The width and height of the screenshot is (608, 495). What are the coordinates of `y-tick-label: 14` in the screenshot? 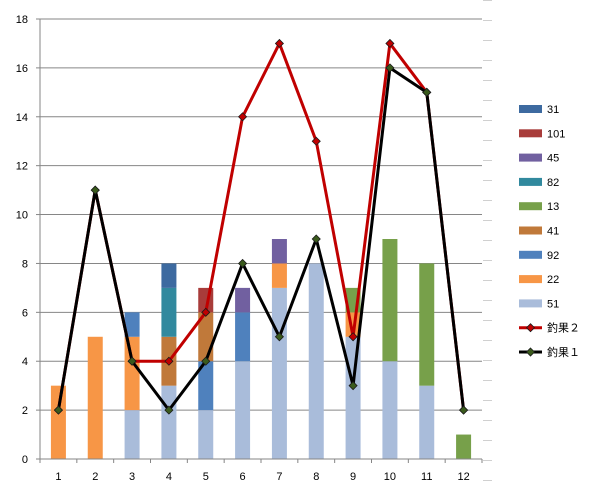 It's located at (22, 118).